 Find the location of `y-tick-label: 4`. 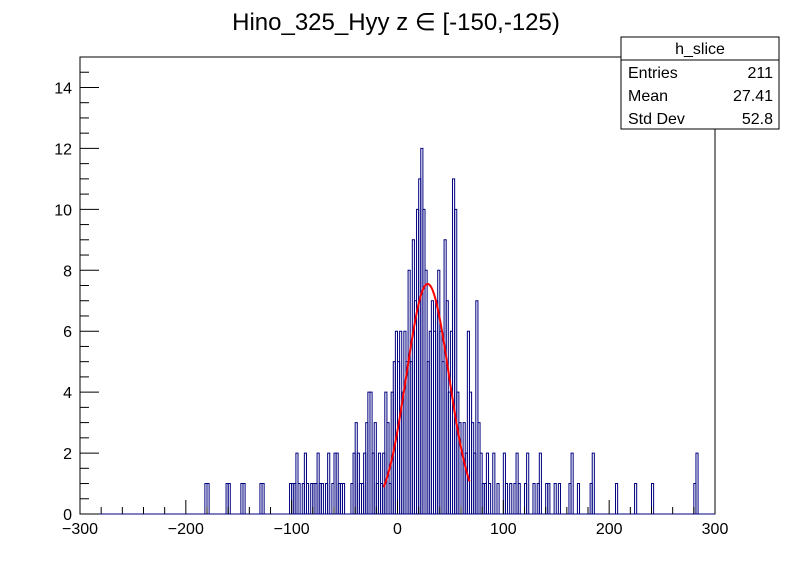

y-tick-label: 4 is located at coordinates (67, 393).